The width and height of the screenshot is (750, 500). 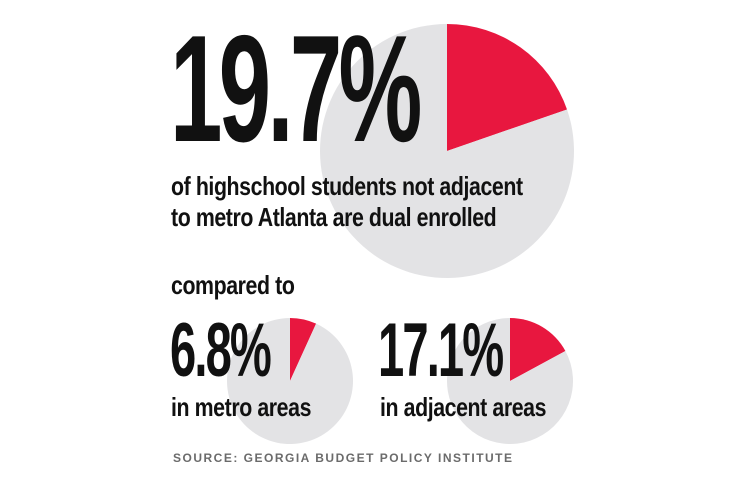 What do you see at coordinates (441, 350) in the screenshot?
I see `adjacent-percentage: 17.1%` at bounding box center [441, 350].